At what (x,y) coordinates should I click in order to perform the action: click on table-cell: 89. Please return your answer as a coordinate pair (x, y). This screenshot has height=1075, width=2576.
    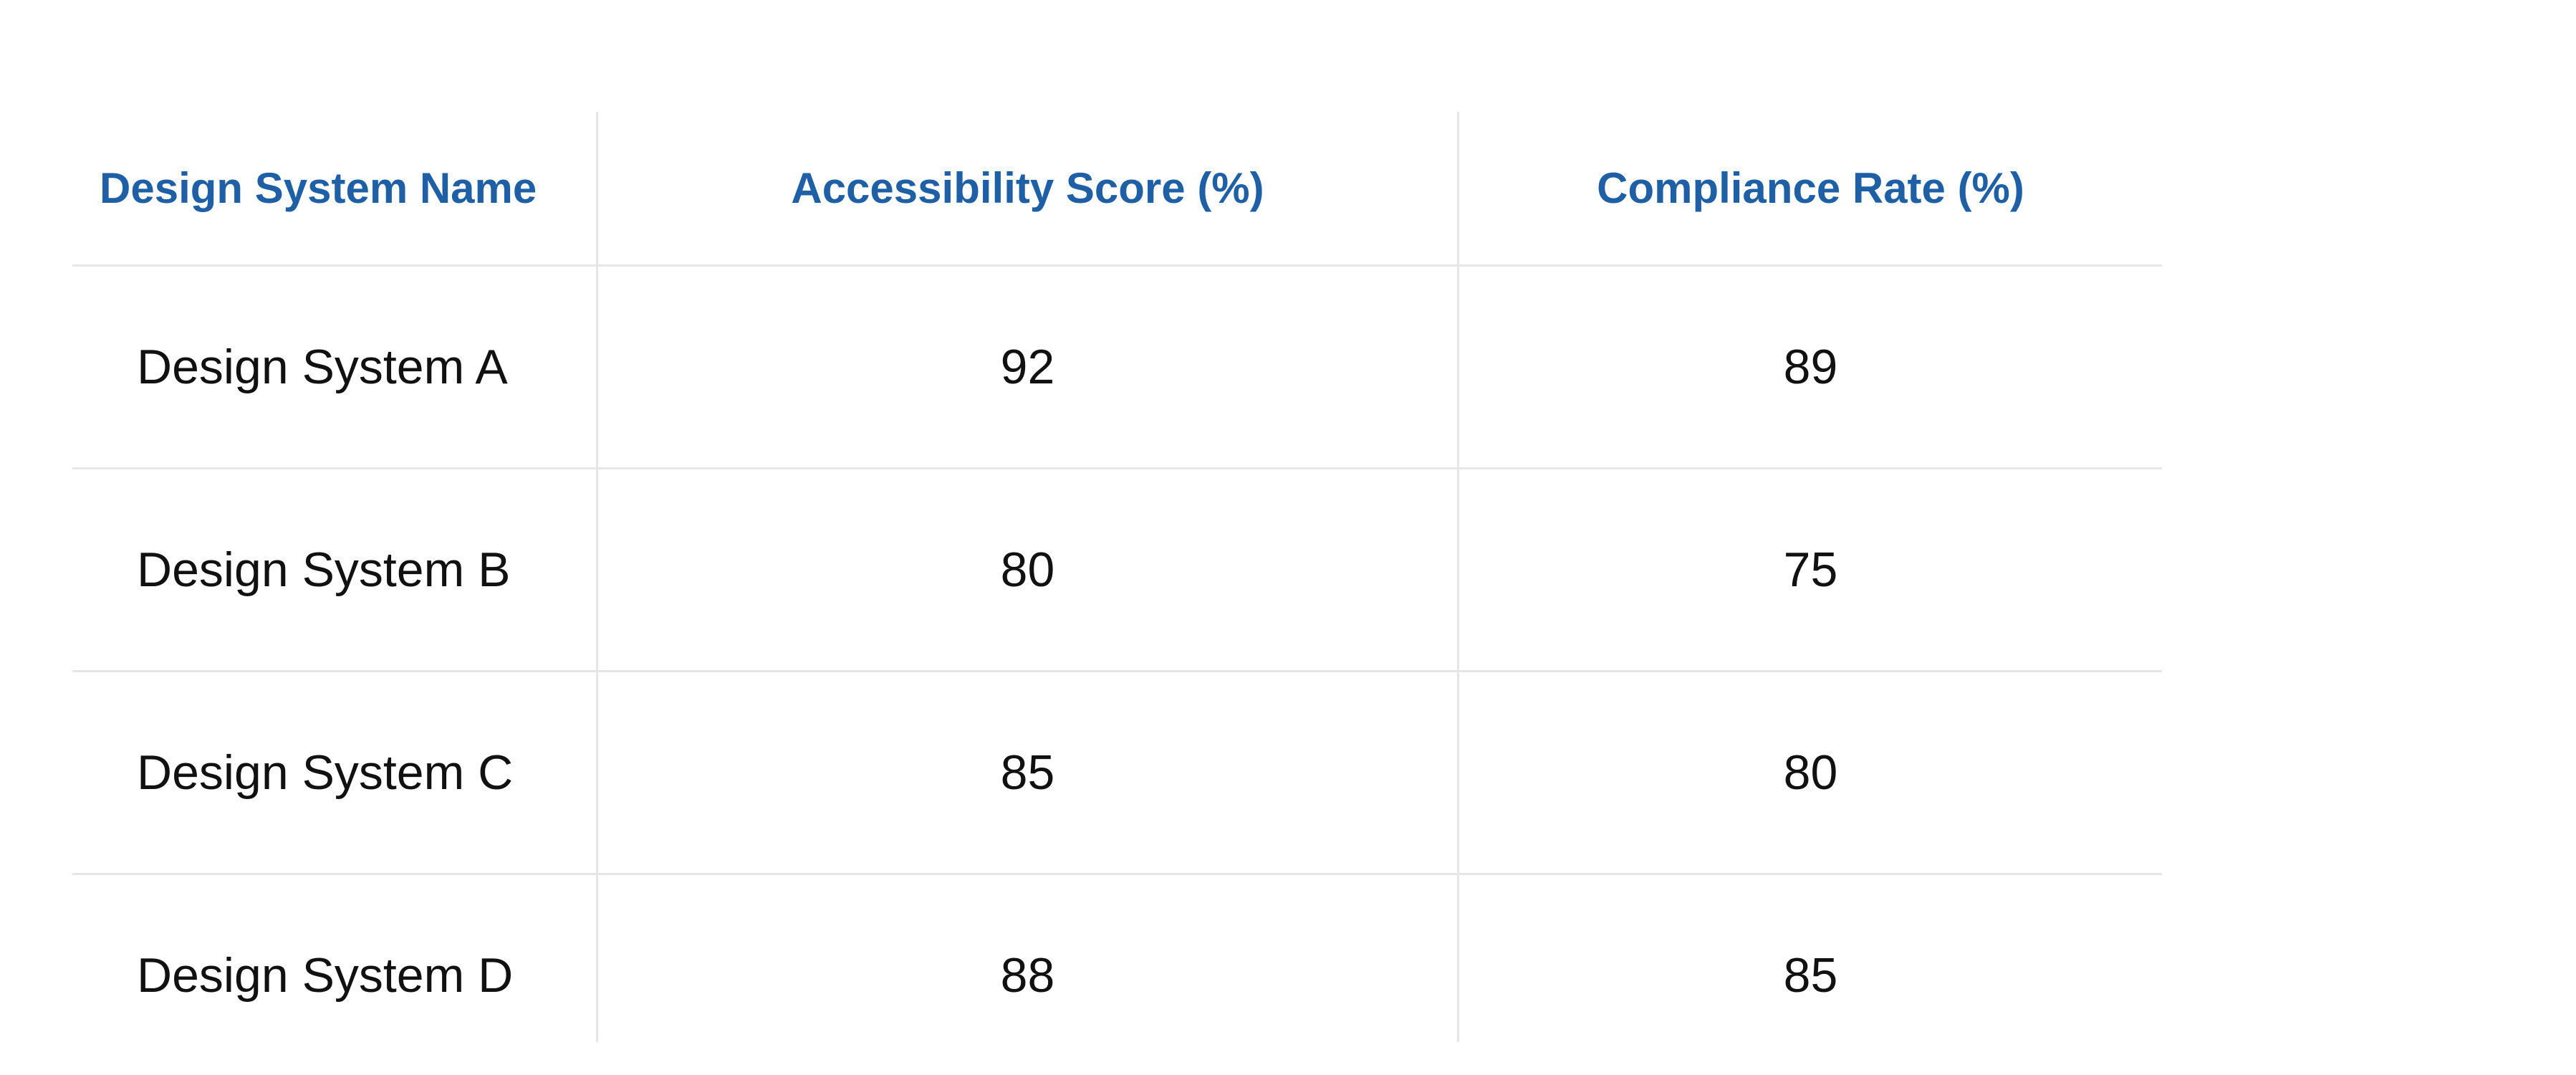
    Looking at the image, I should click on (1810, 367).